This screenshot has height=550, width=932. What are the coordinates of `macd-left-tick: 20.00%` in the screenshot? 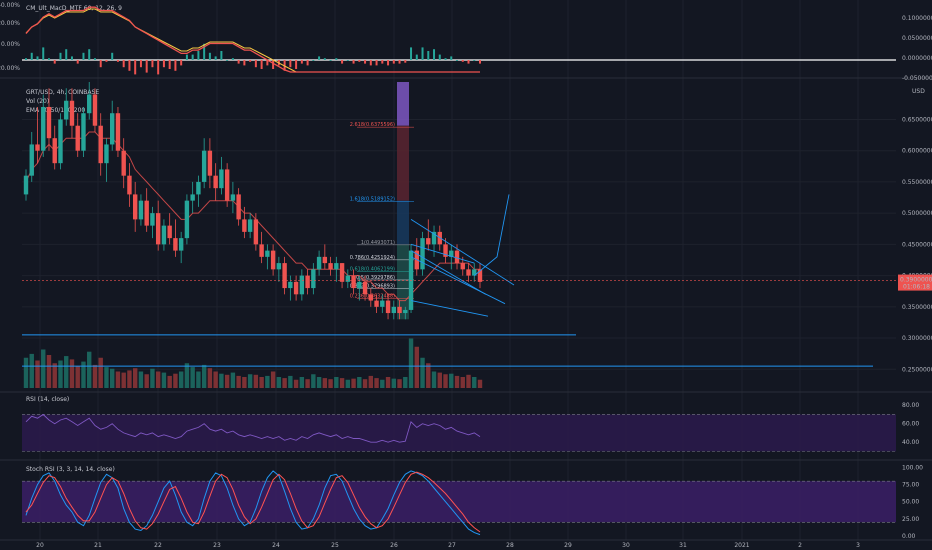 It's located at (10, 23).